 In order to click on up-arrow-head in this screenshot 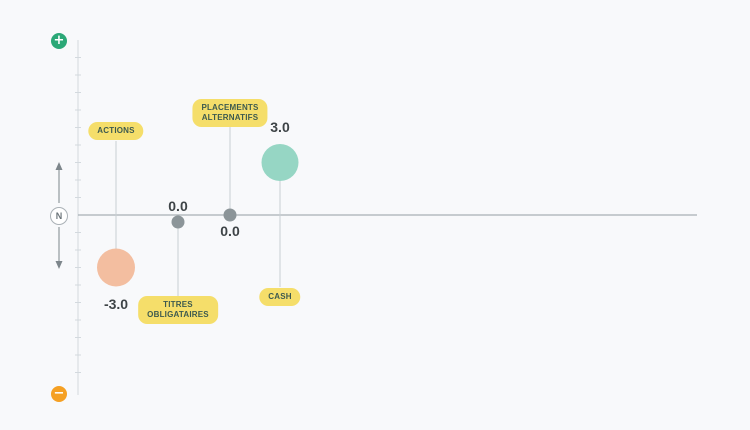, I will do `click(59, 166)`.